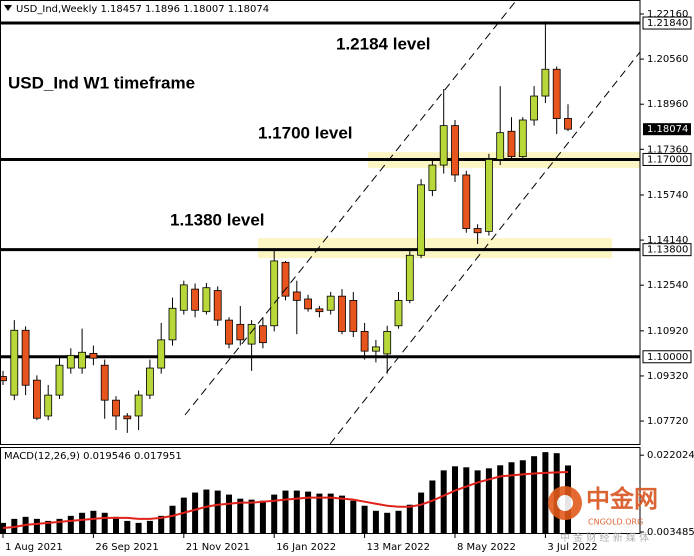 The image size is (694, 556). I want to click on open: 1.18457, so click(120, 9).